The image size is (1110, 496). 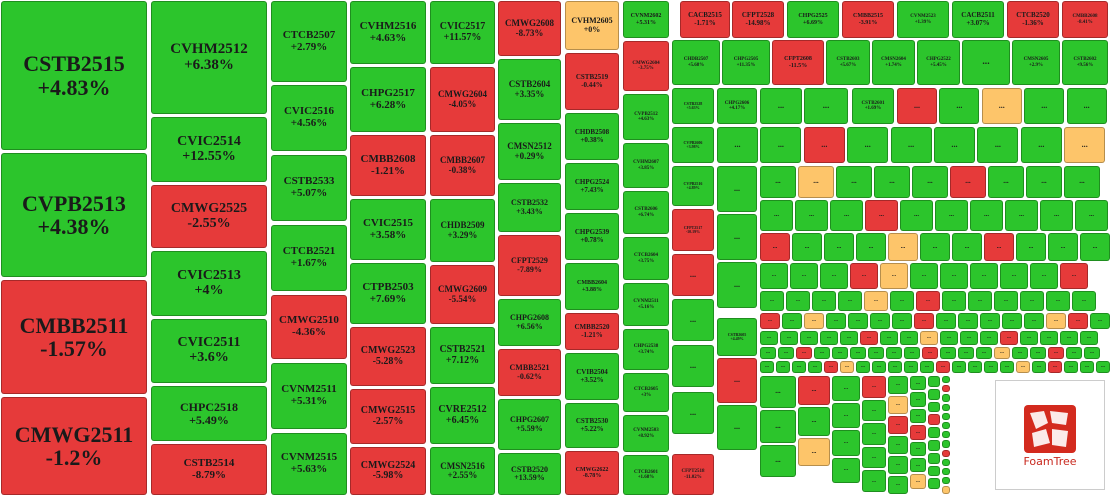 I want to click on tile-name: CVIC2517, so click(x=462, y=26).